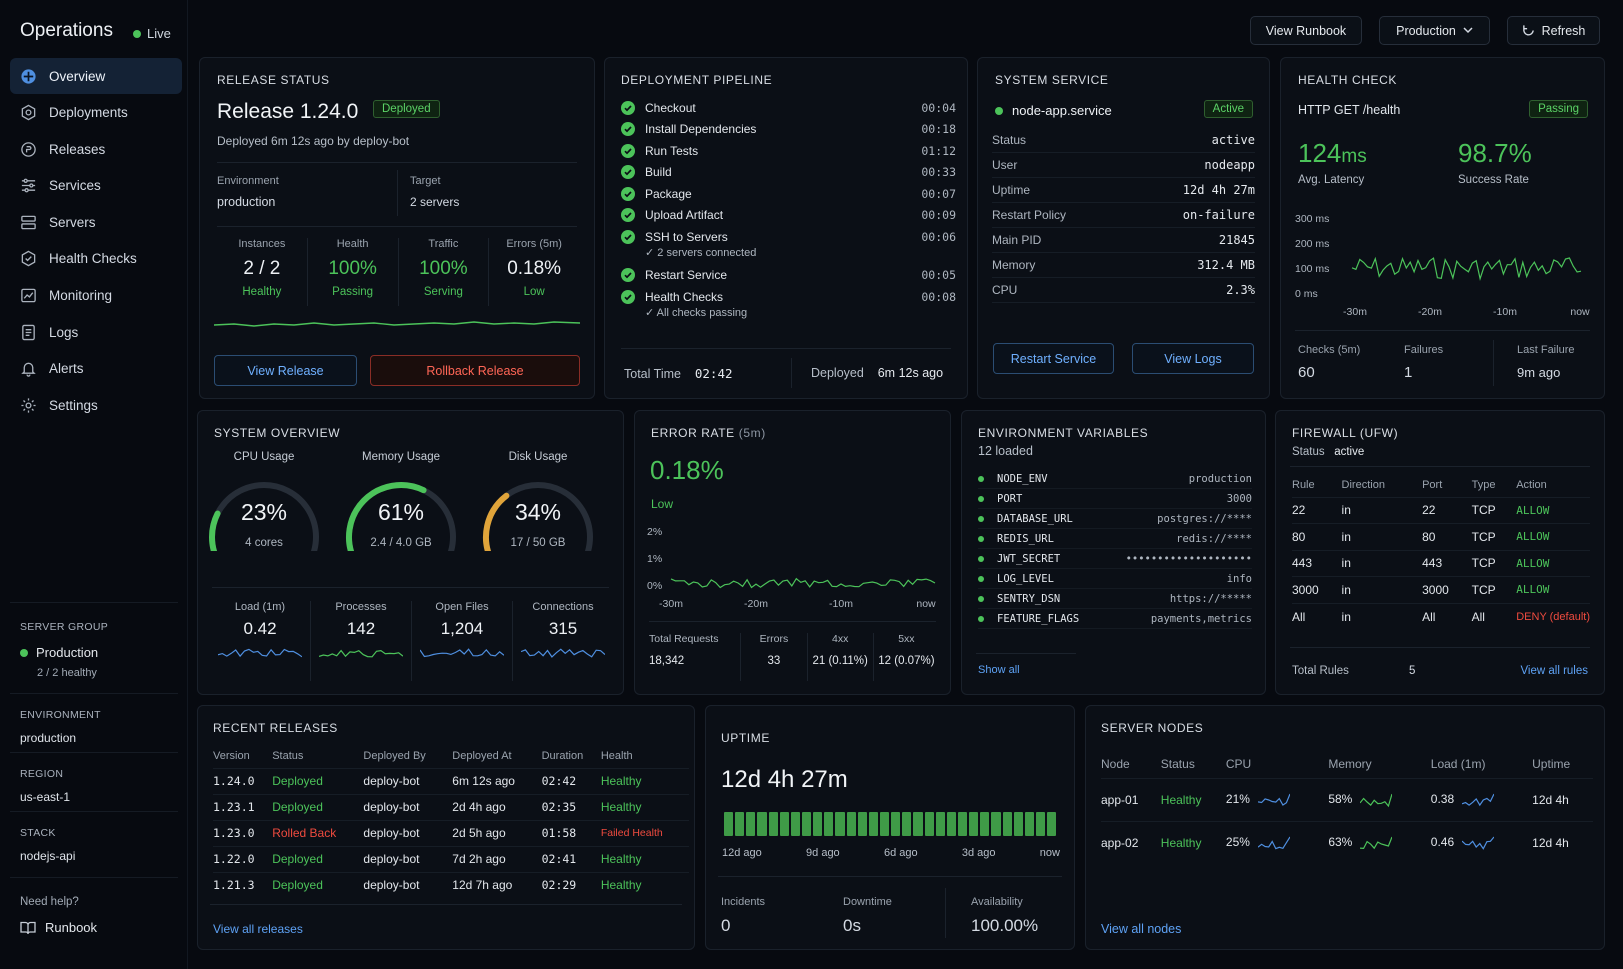  I want to click on stat-label: Open Files, so click(462, 607).